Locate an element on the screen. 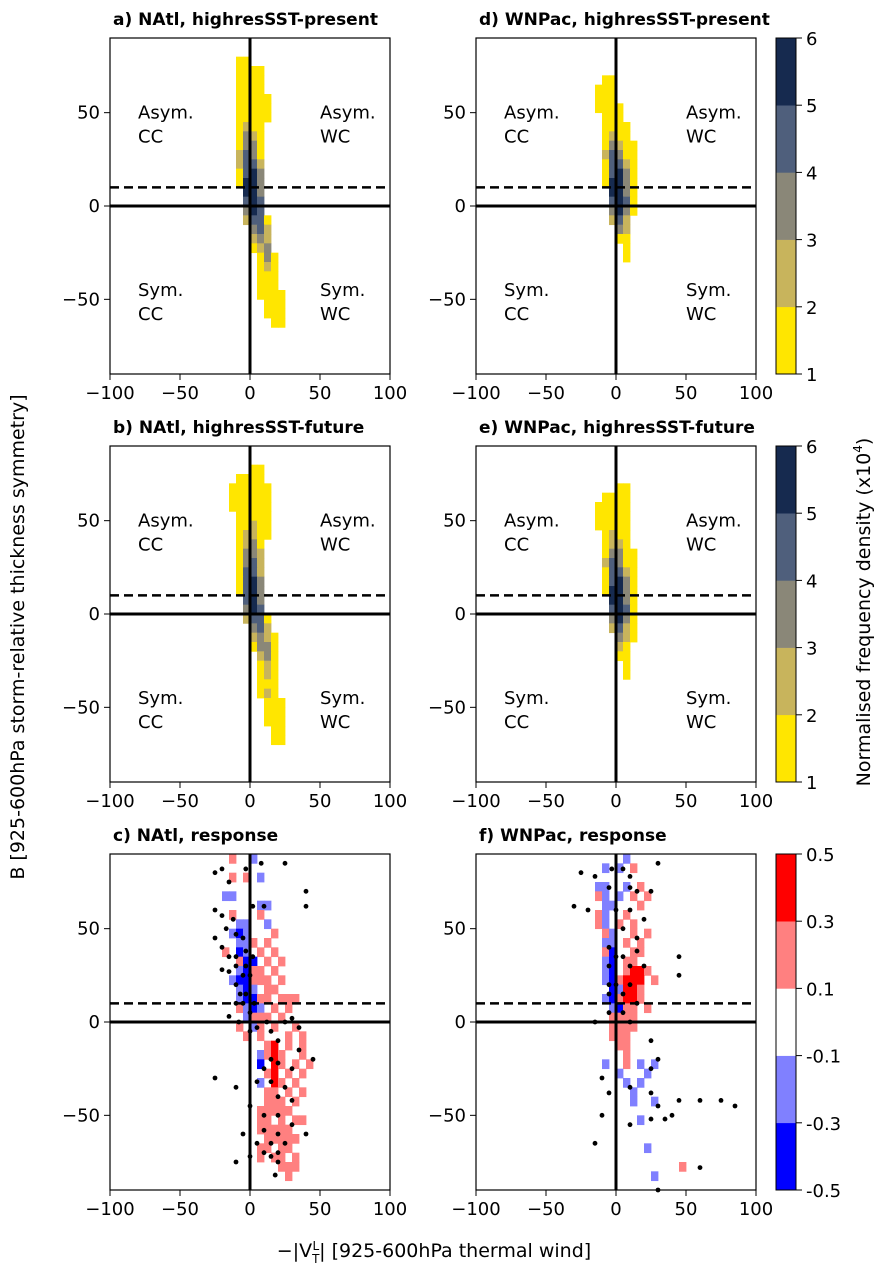  colorbar-tick-label: 3 is located at coordinates (811, 241).